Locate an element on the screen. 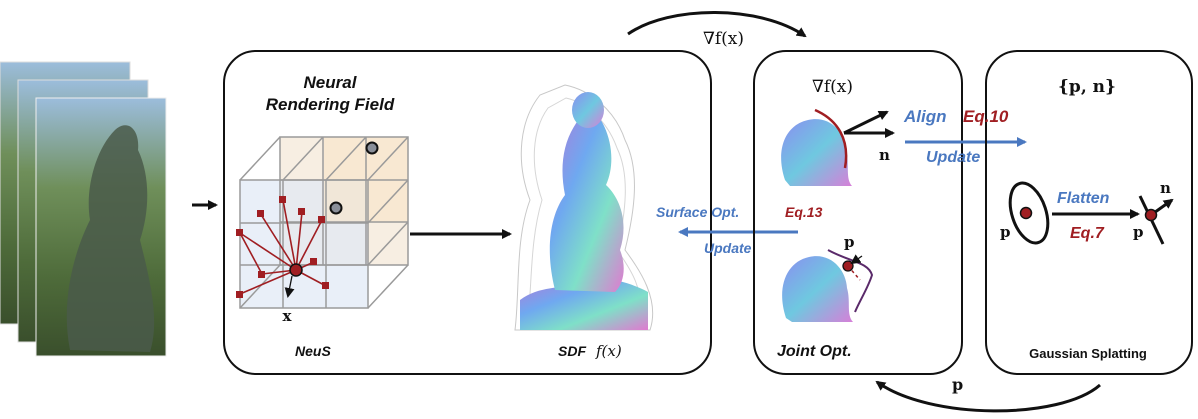  joint-opt-panel is located at coordinates (858, 212).